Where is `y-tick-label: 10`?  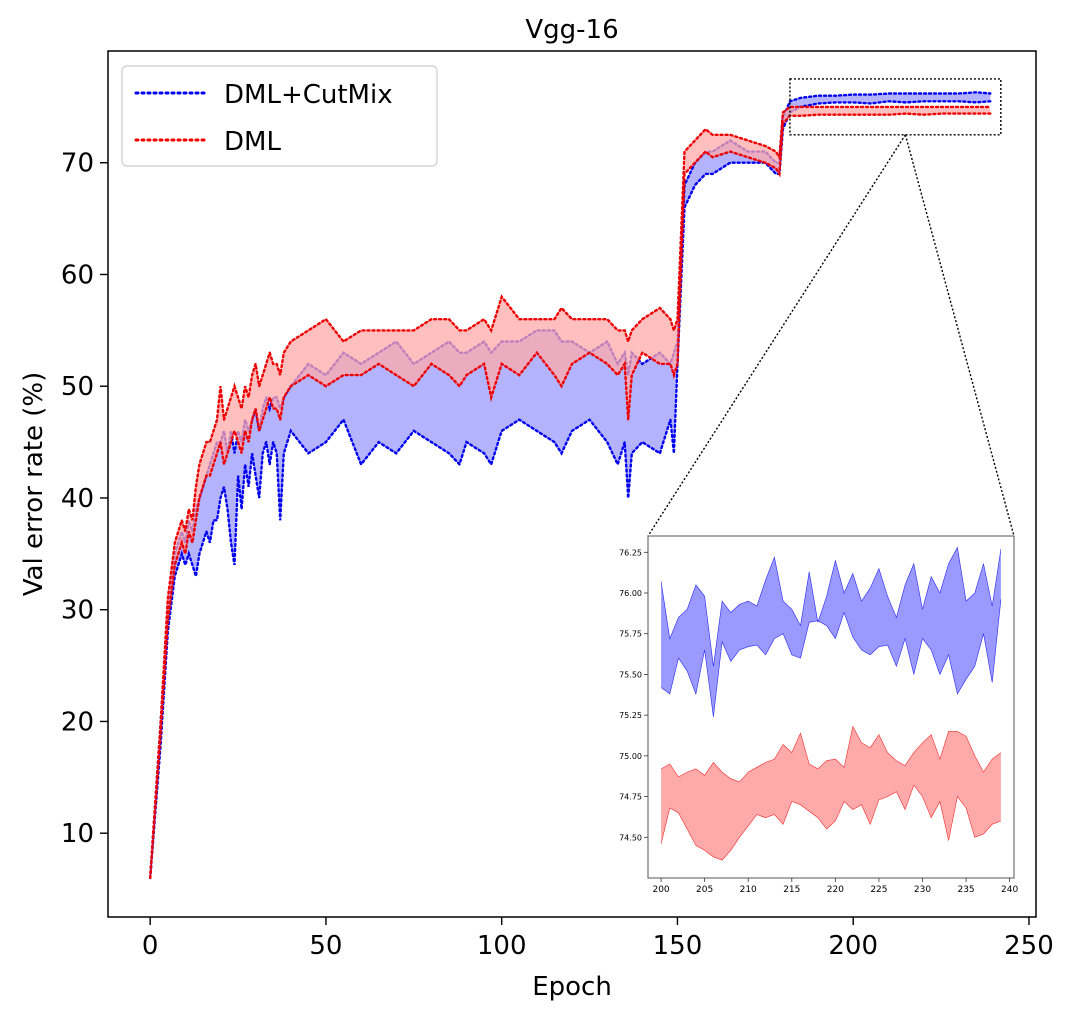 y-tick-label: 10 is located at coordinates (77, 834).